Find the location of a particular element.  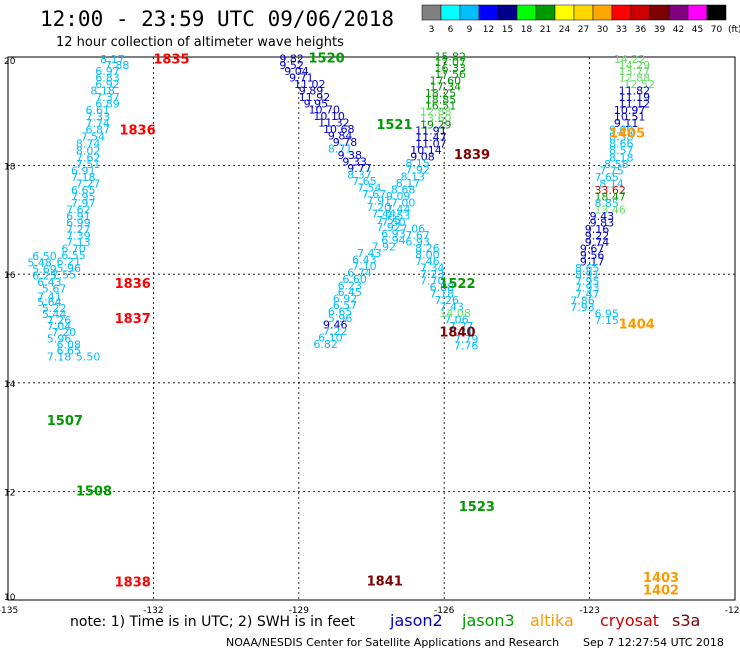

wave-height-value: 6.25 is located at coordinates (44, 276).